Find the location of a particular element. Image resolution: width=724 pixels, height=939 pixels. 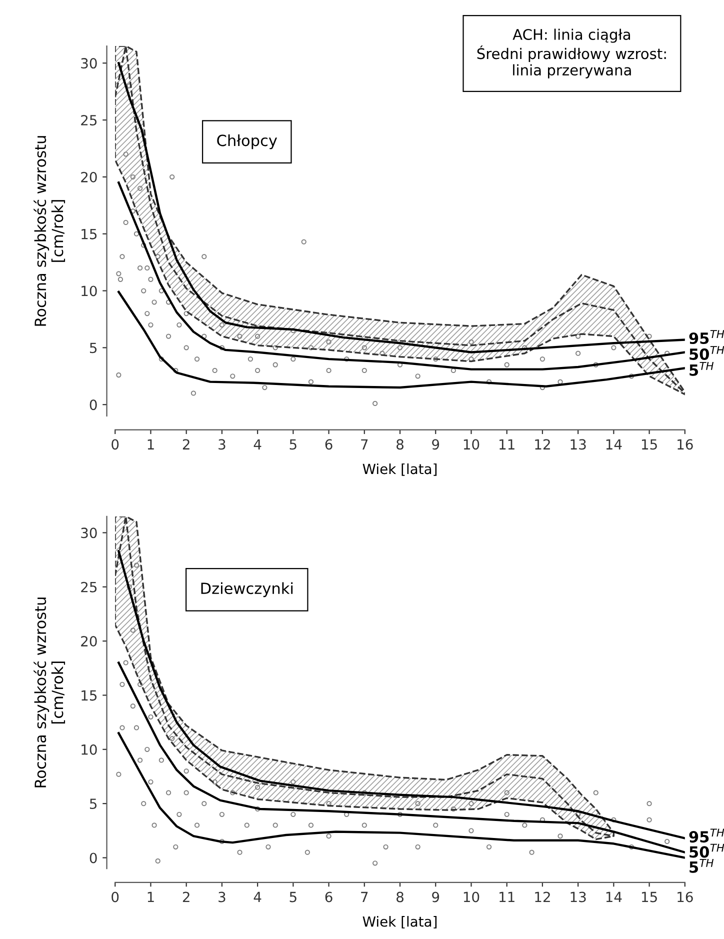

annotation: Dziewczynki is located at coordinates (247, 590).